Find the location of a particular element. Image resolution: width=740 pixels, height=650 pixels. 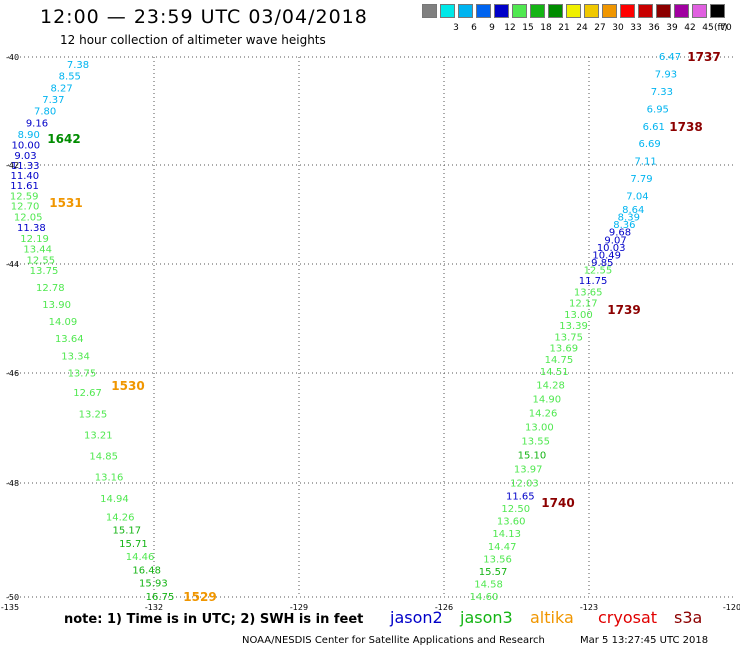

wave-height-value: 13.25 is located at coordinates (93, 414).